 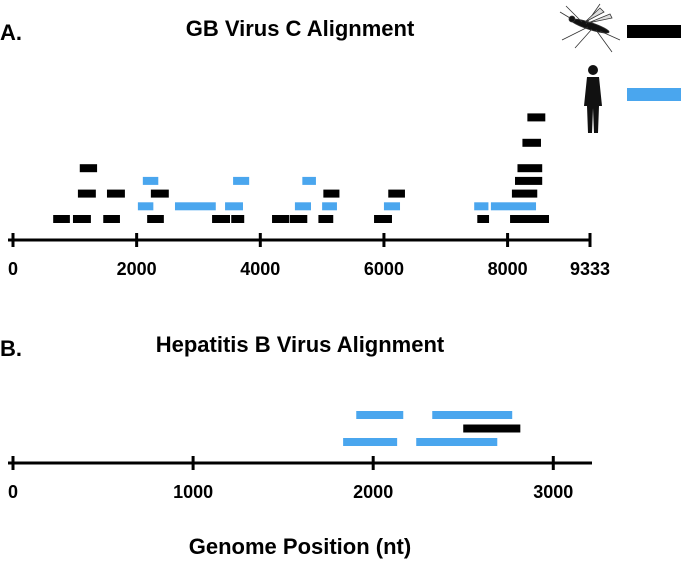 I want to click on chart-title: GB Virus C Alignment, so click(x=300, y=28).